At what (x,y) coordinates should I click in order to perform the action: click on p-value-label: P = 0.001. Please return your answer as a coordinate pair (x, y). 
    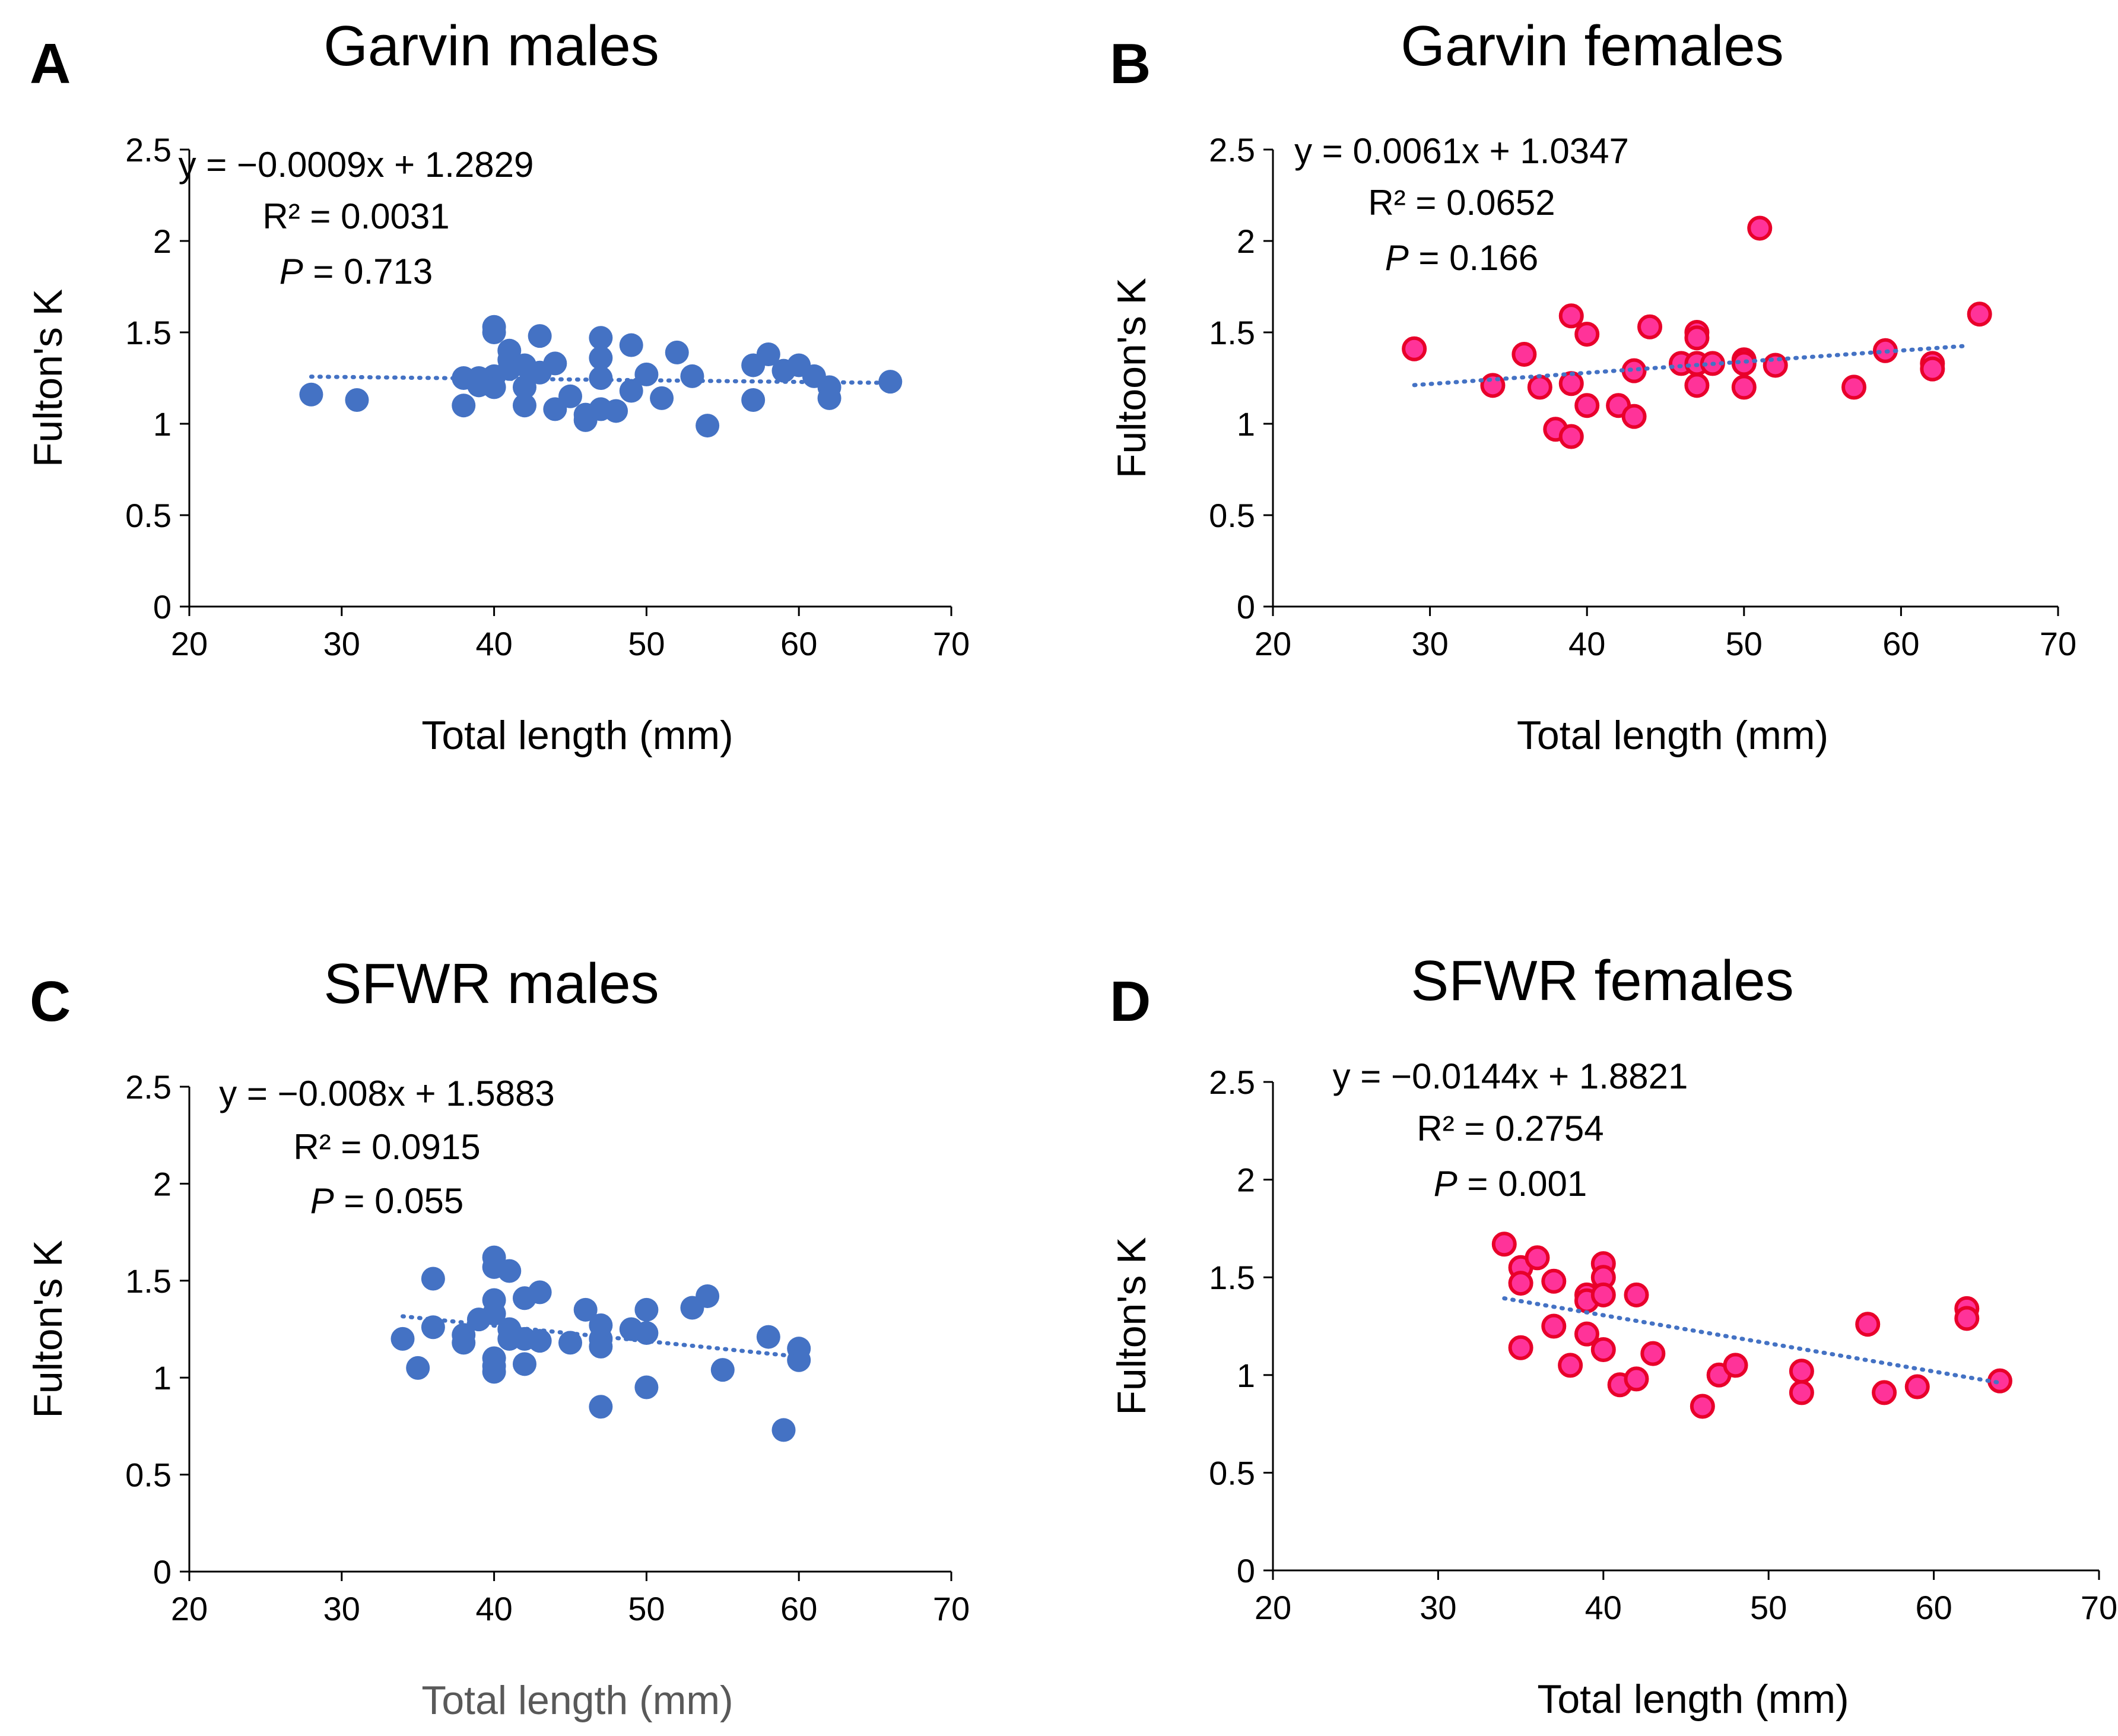
    Looking at the image, I should click on (1510, 1184).